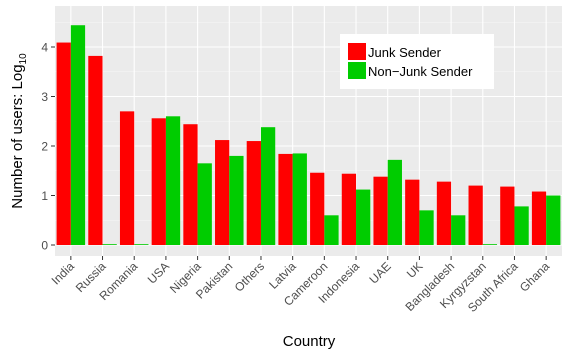 This screenshot has width=564, height=356. What do you see at coordinates (17, 136) in the screenshot?
I see `y-axis-title-main: Number of users: Log` at bounding box center [17, 136].